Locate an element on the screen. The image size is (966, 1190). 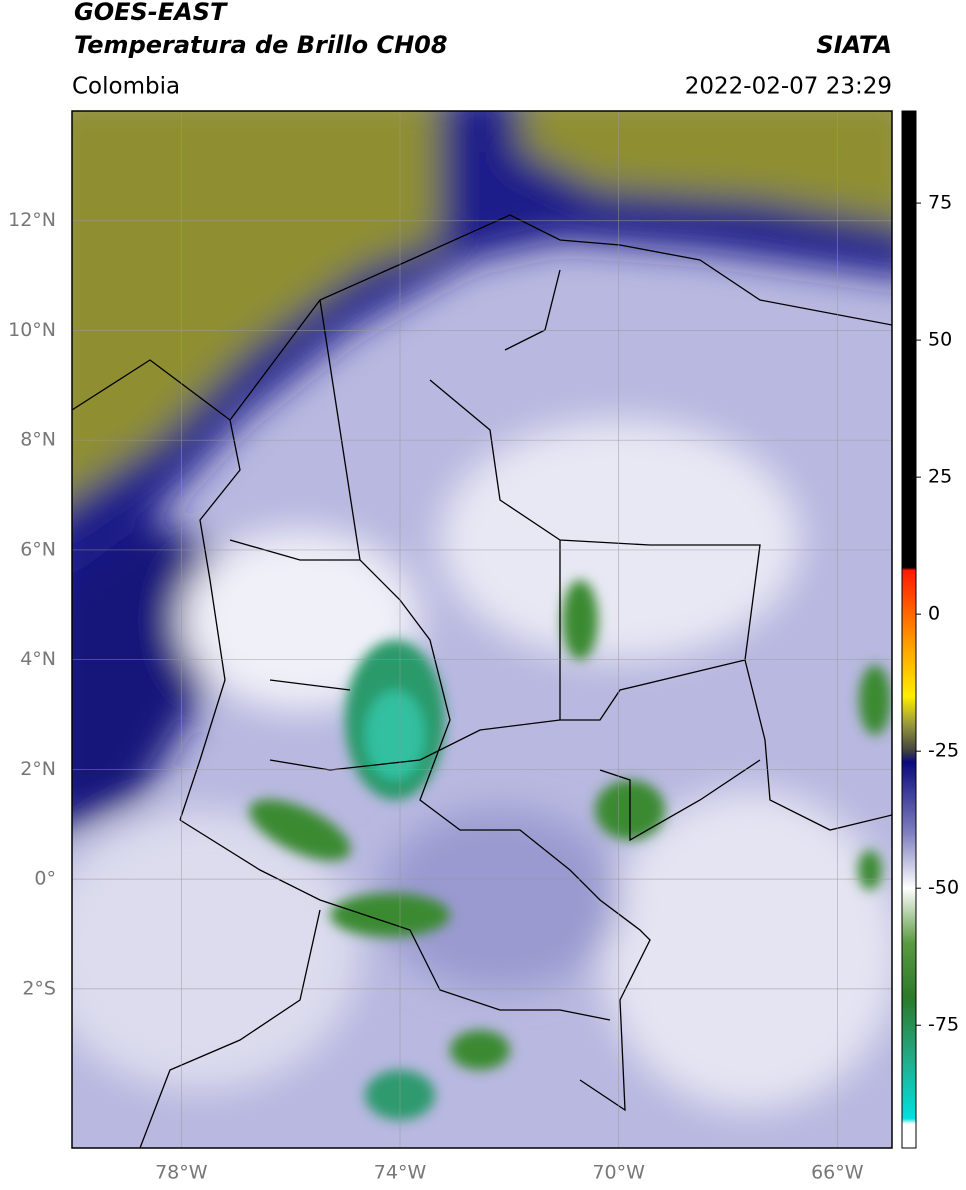
lat-tick-label: 2°N is located at coordinates (38, 769).